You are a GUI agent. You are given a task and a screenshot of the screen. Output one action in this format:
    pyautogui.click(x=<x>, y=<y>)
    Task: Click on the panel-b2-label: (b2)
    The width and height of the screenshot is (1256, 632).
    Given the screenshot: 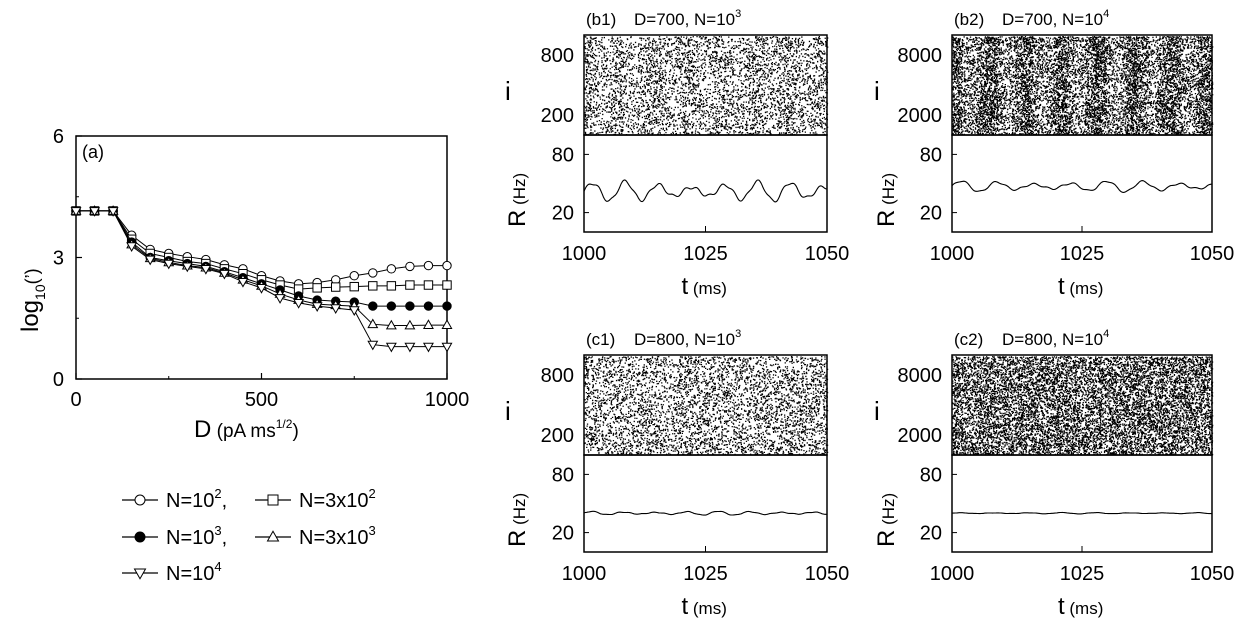 What is the action you would take?
    pyautogui.click(x=969, y=19)
    